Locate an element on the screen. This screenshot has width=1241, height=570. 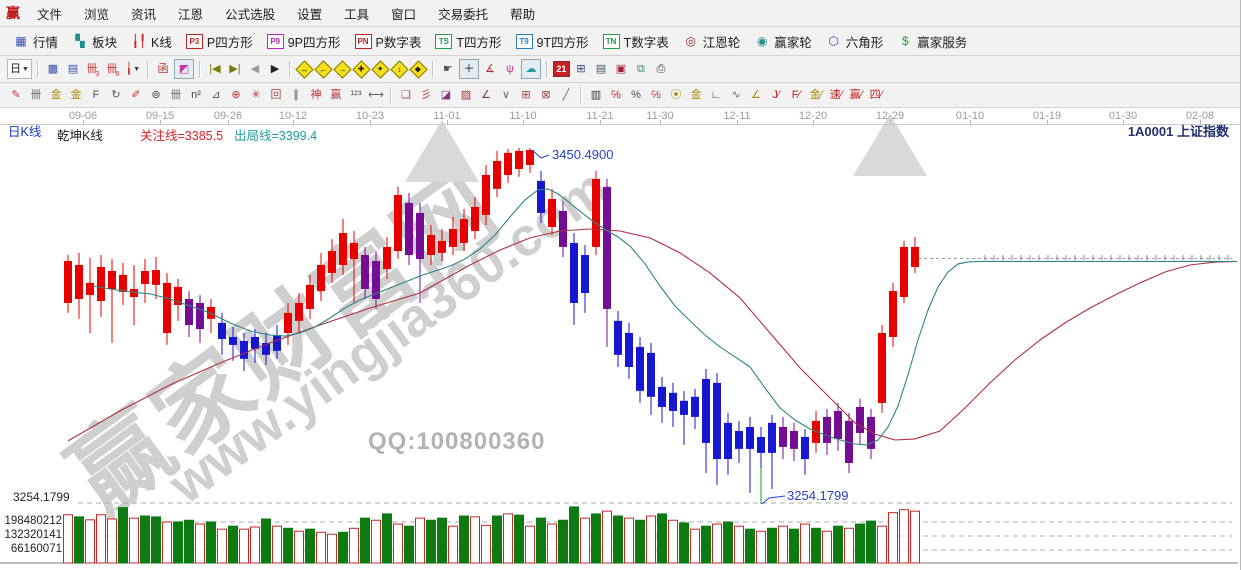
f-grid-icon: F is located at coordinates (96, 94).